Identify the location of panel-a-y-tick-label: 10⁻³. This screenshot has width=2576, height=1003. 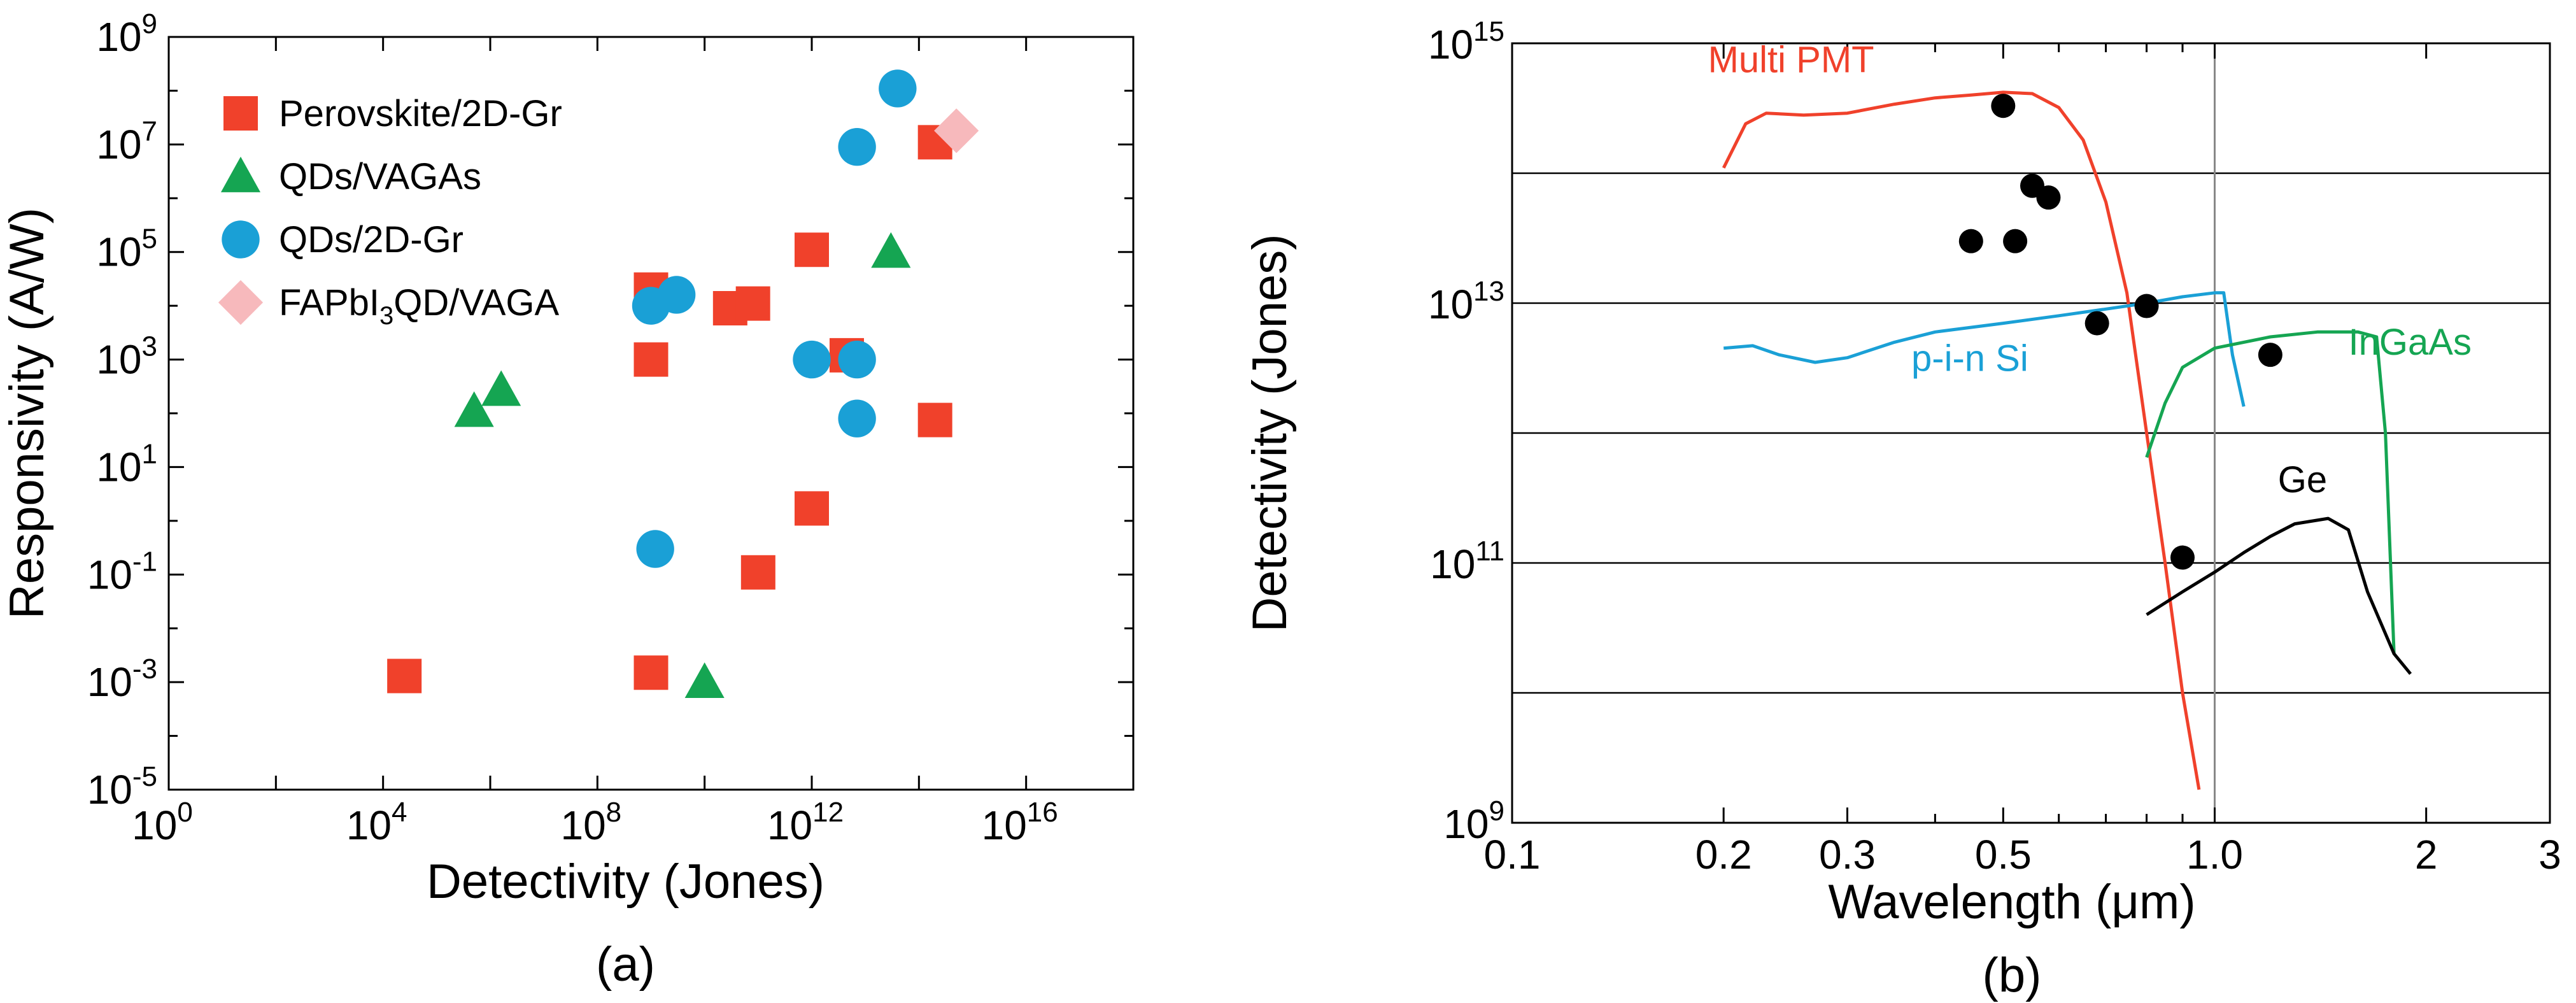
(122, 679).